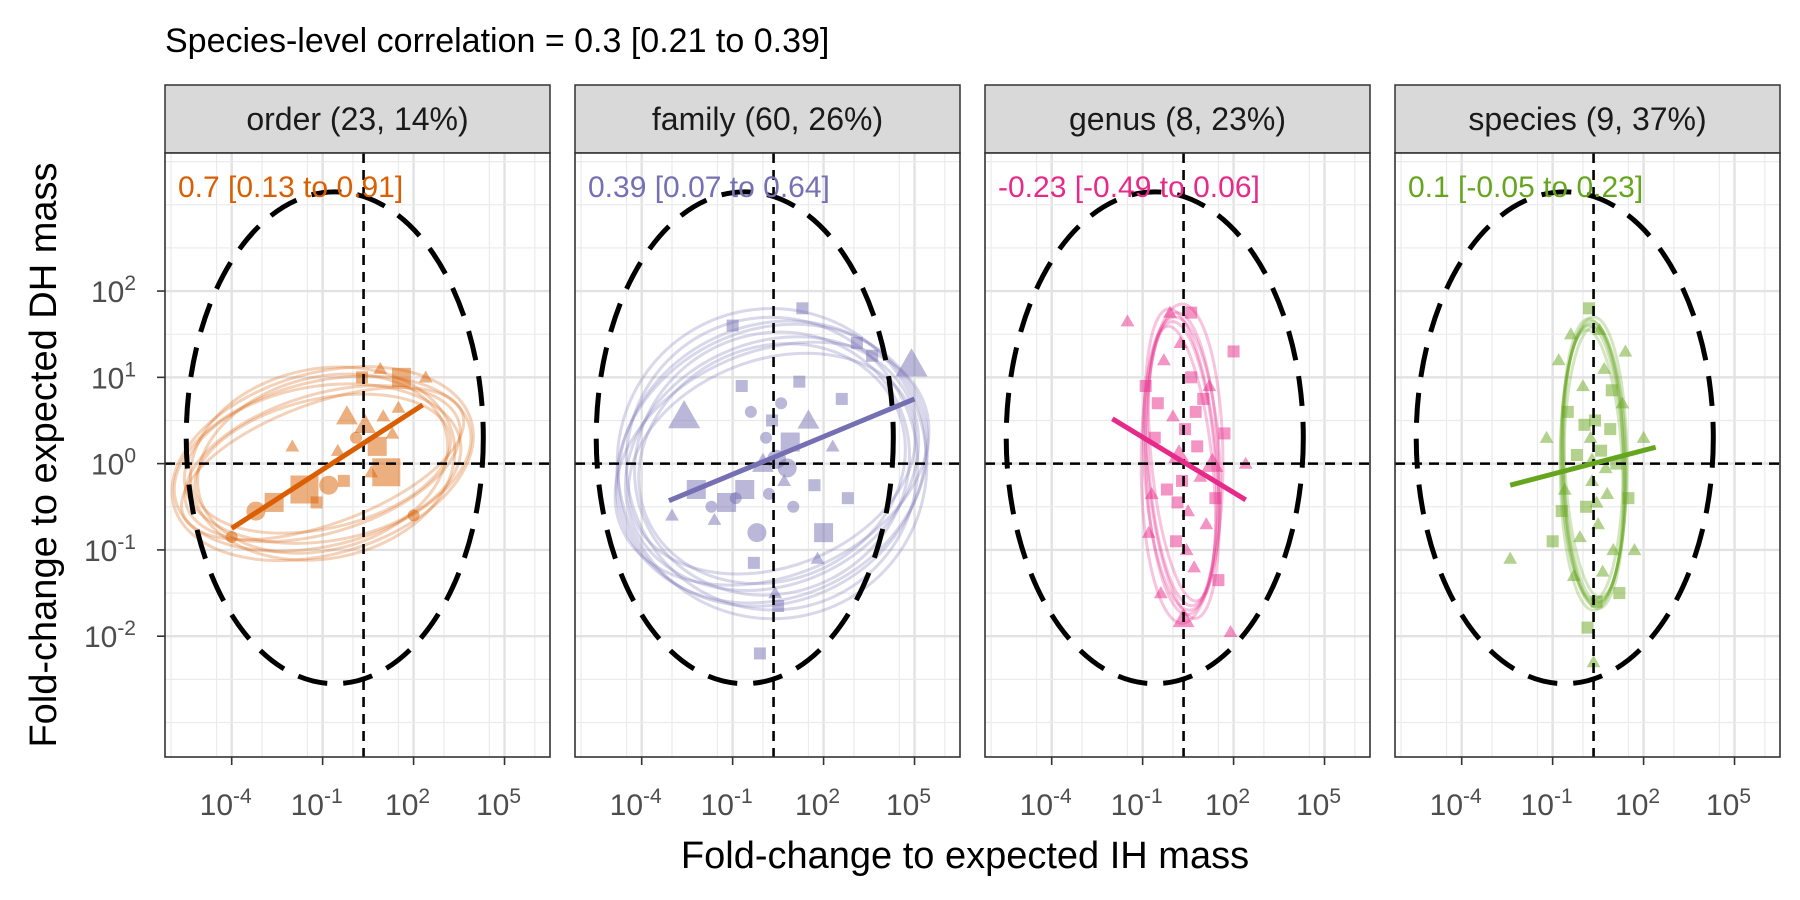  Describe the element at coordinates (110, 635) in the screenshot. I see `y-tick-label: 10⁻²` at that location.